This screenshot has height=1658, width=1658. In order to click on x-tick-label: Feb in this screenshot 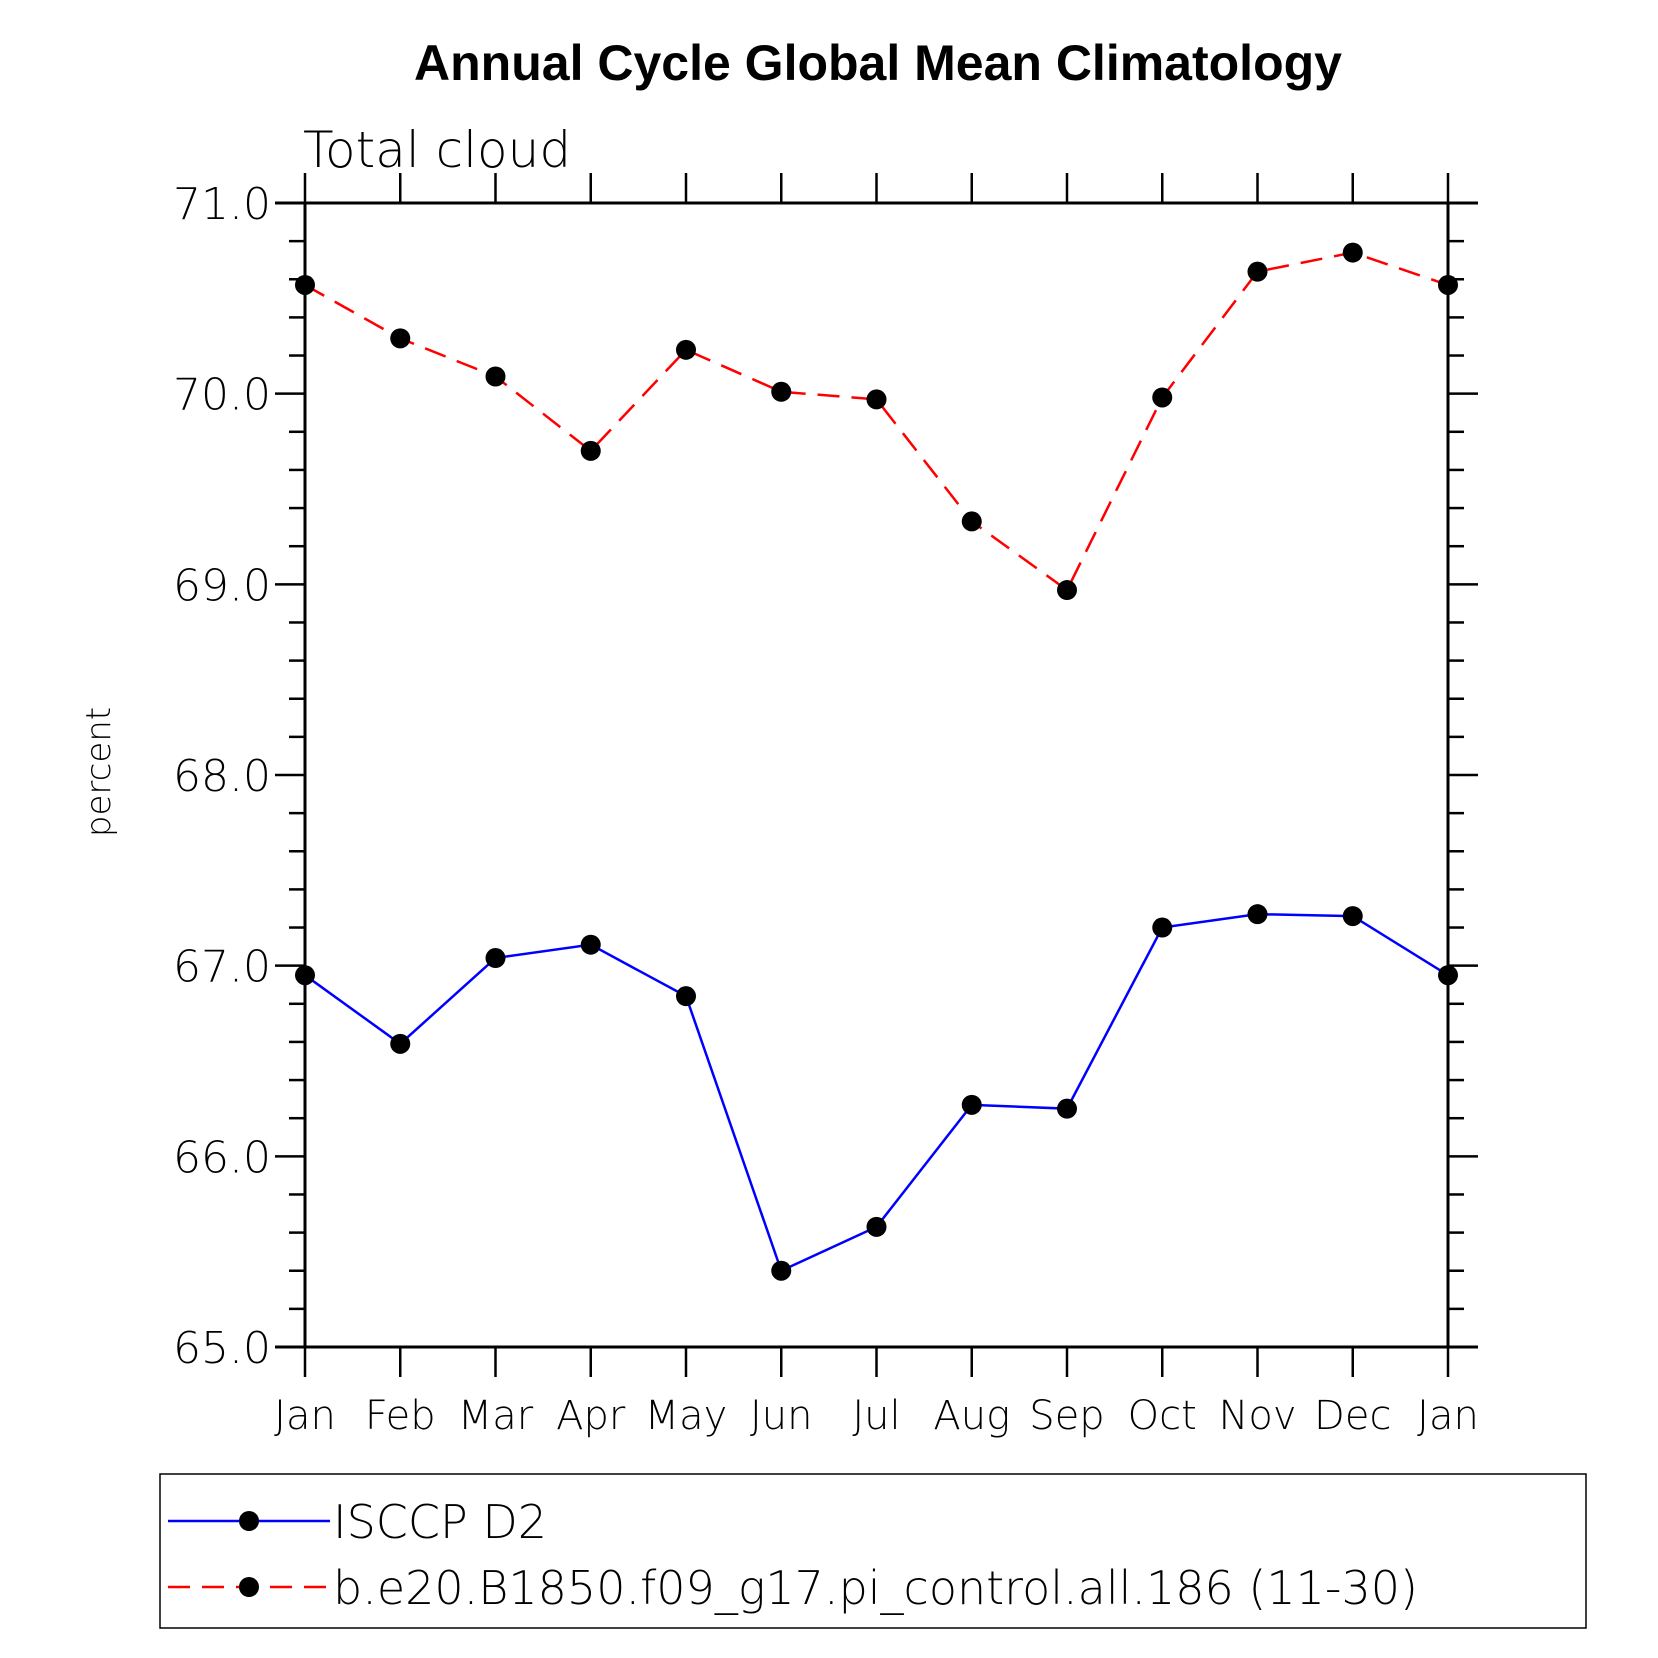, I will do `click(400, 1416)`.